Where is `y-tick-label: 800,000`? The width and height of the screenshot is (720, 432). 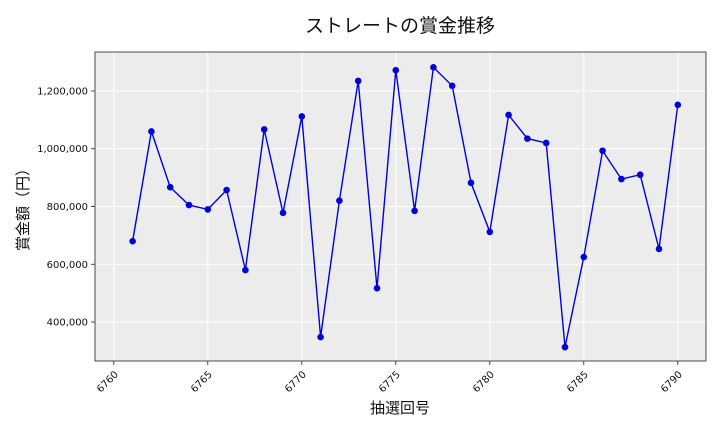 y-tick-label: 800,000 is located at coordinates (67, 207).